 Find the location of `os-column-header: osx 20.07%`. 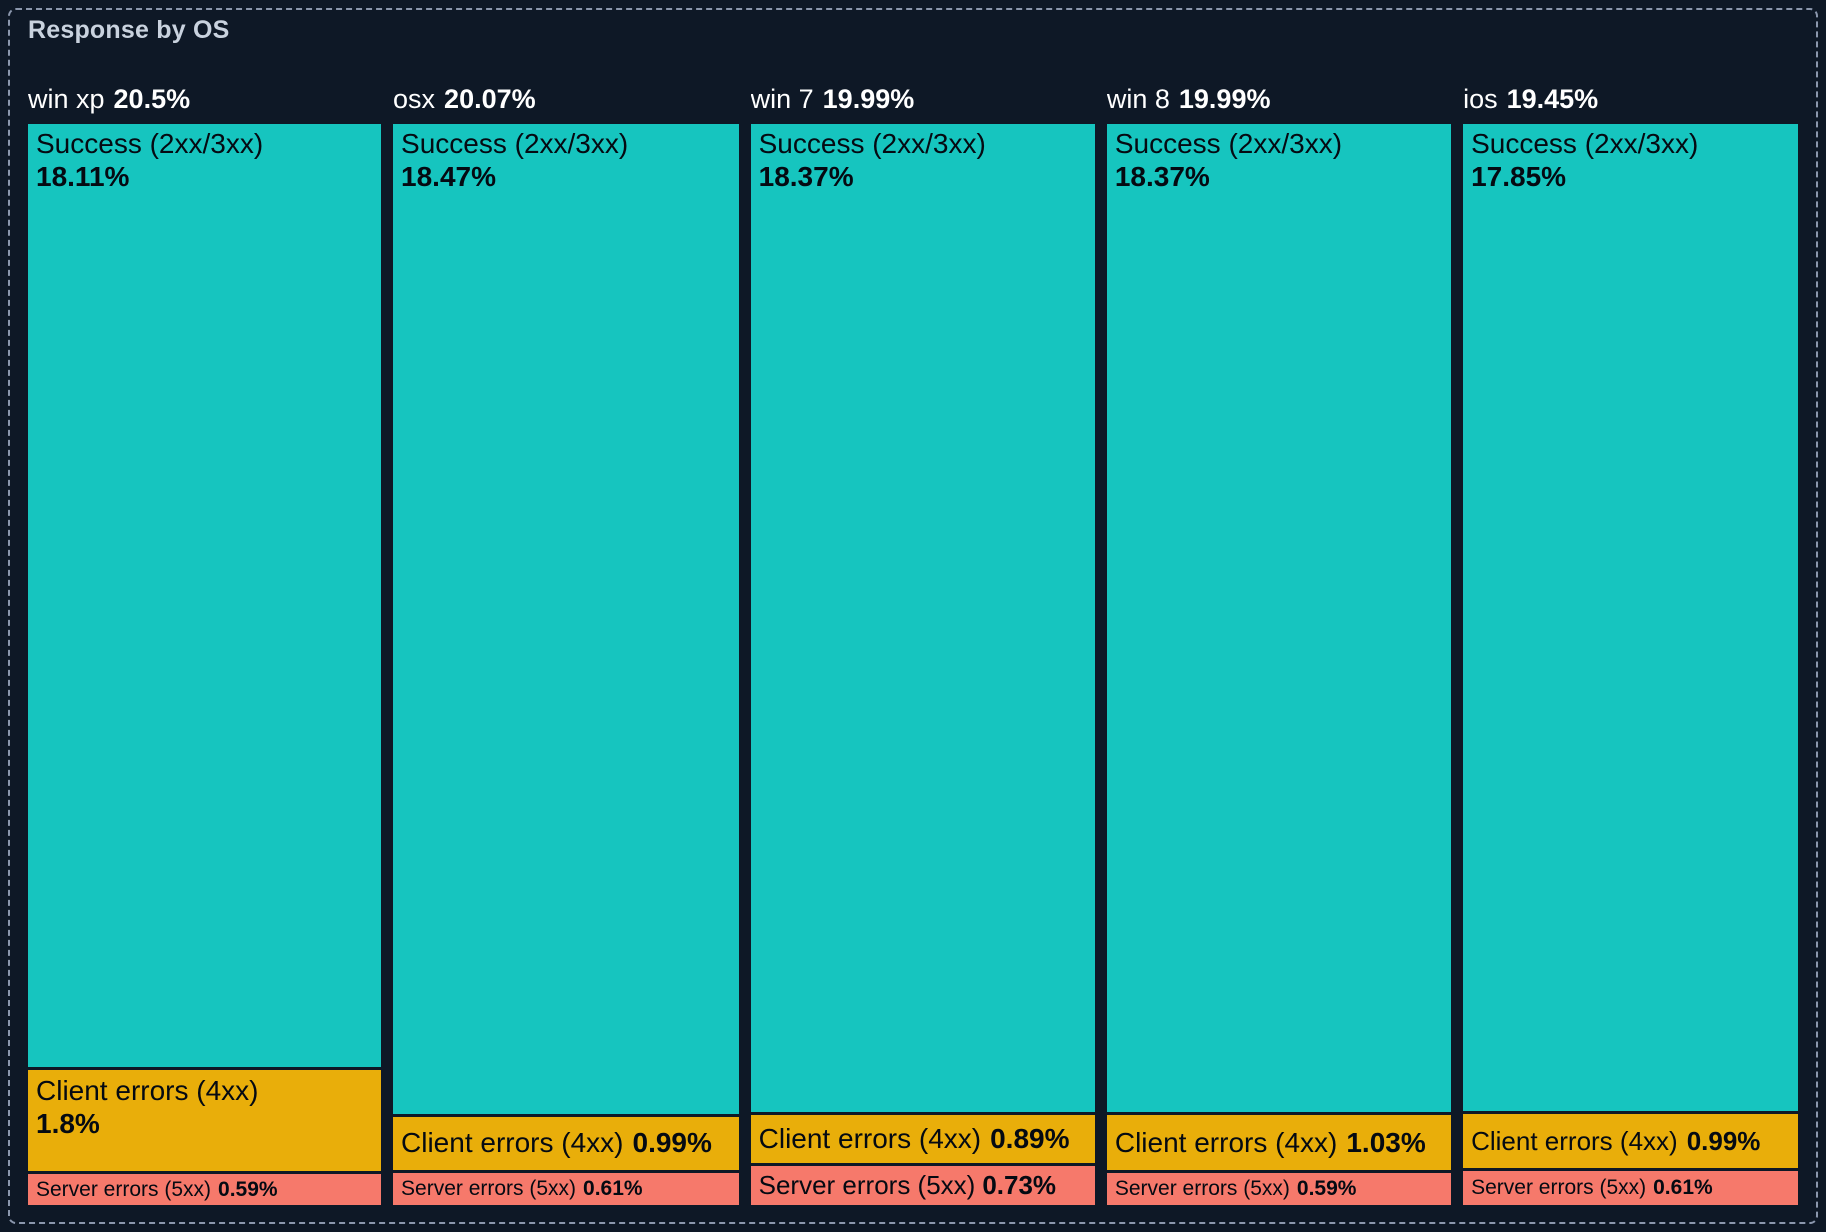

os-column-header: osx 20.07% is located at coordinates (566, 93).